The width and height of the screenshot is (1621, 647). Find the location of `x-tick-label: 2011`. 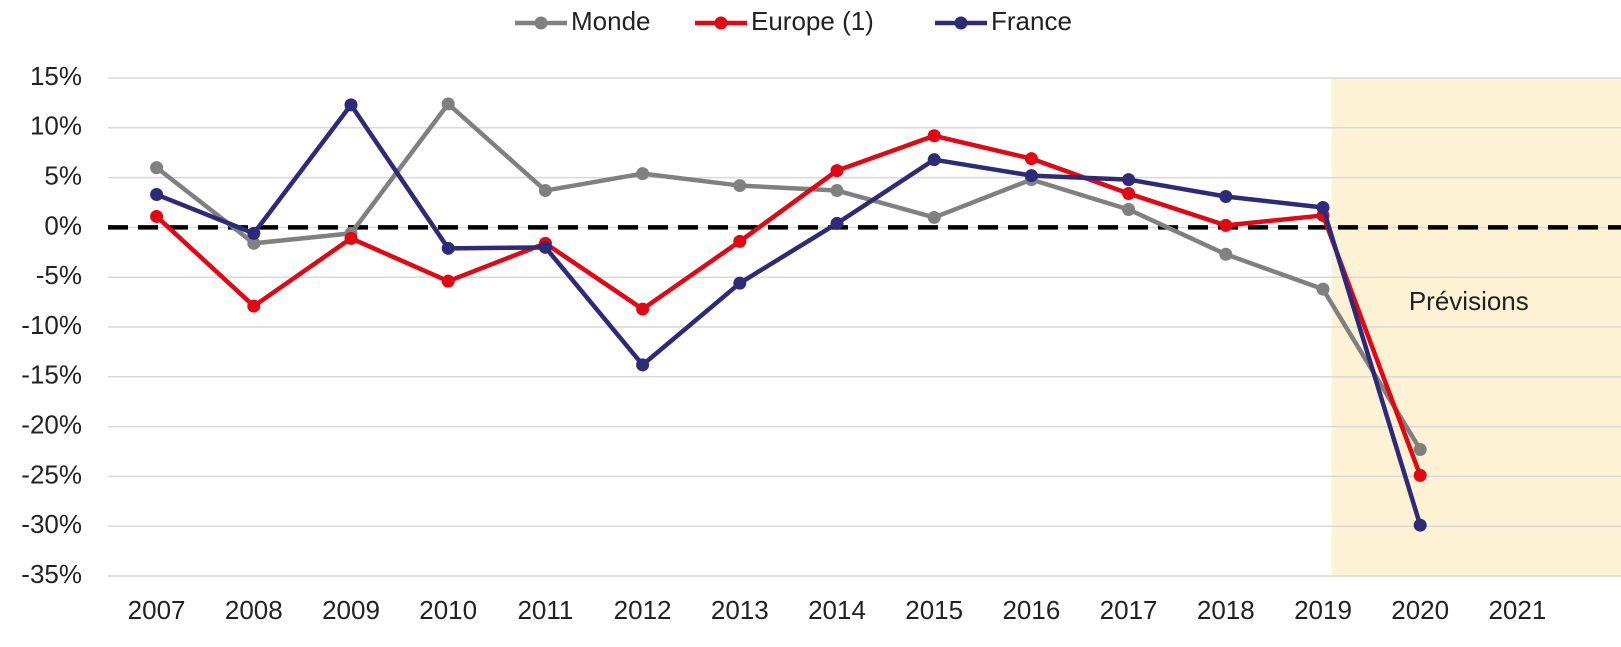

x-tick-label: 2011 is located at coordinates (545, 610).